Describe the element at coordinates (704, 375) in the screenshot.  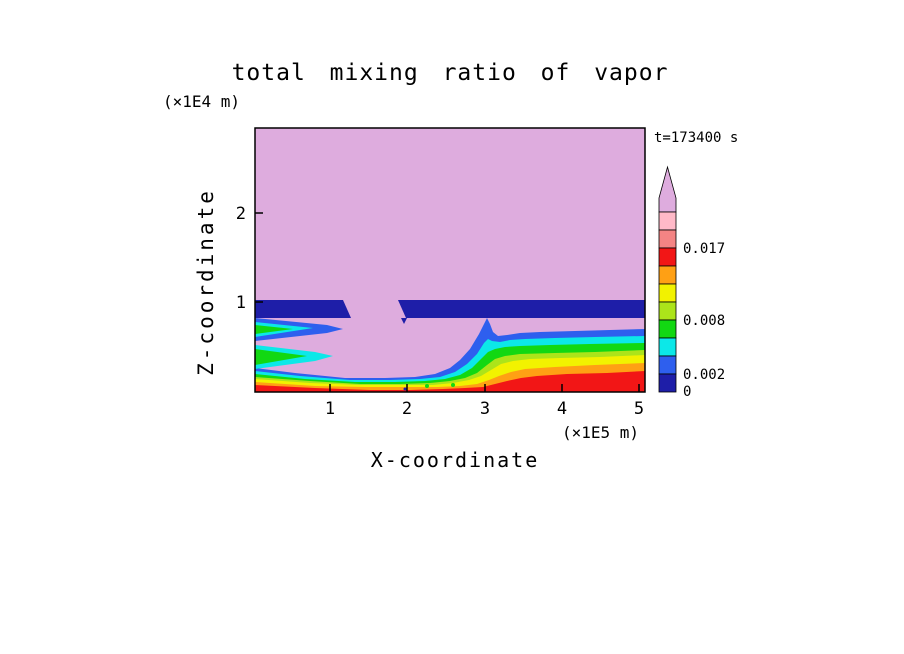
I see `legend-label: 0.002` at that location.